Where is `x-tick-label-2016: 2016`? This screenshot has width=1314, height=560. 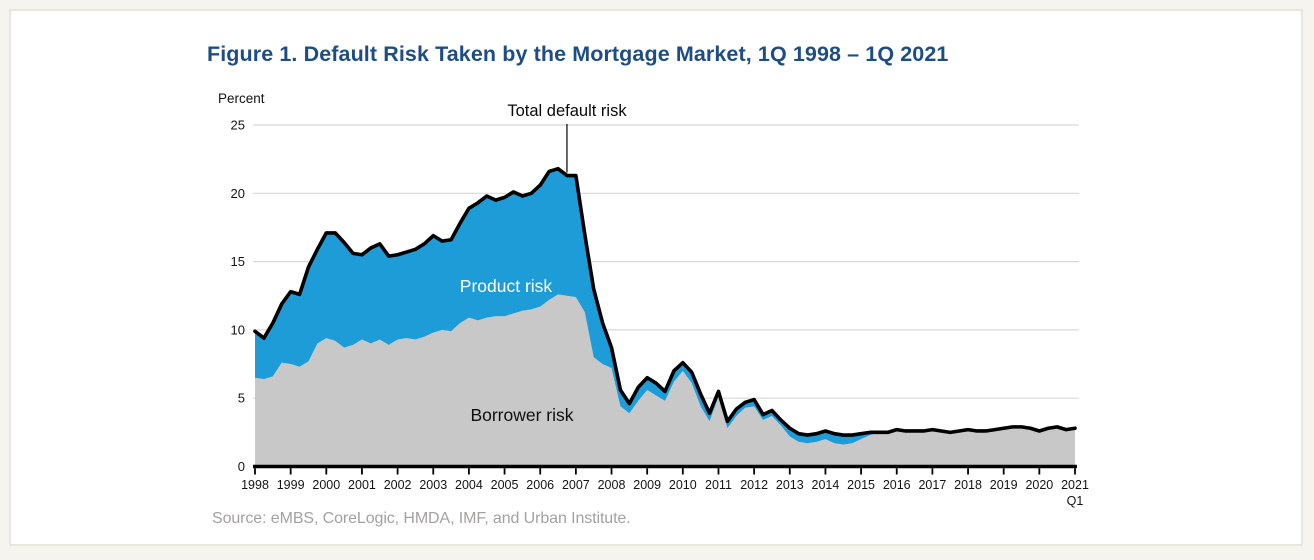 x-tick-label-2016: 2016 is located at coordinates (897, 485).